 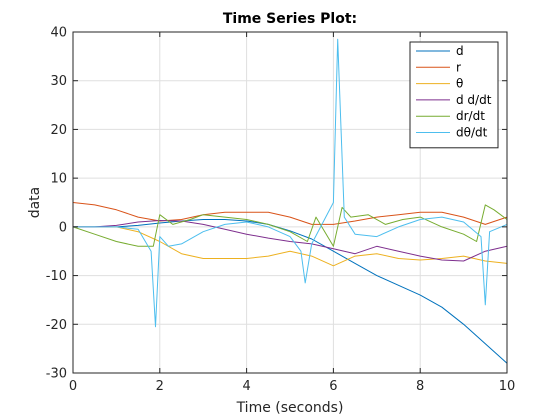 What do you see at coordinates (290, 19) in the screenshot?
I see `chart-title: Time Series Plot:` at bounding box center [290, 19].